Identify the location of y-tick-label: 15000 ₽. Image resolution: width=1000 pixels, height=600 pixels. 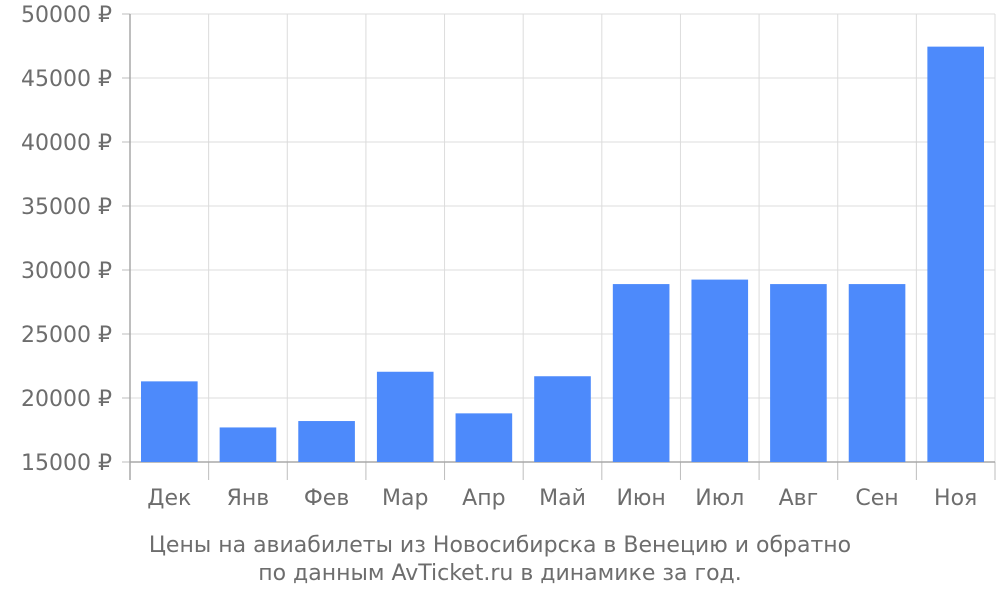
(66, 463).